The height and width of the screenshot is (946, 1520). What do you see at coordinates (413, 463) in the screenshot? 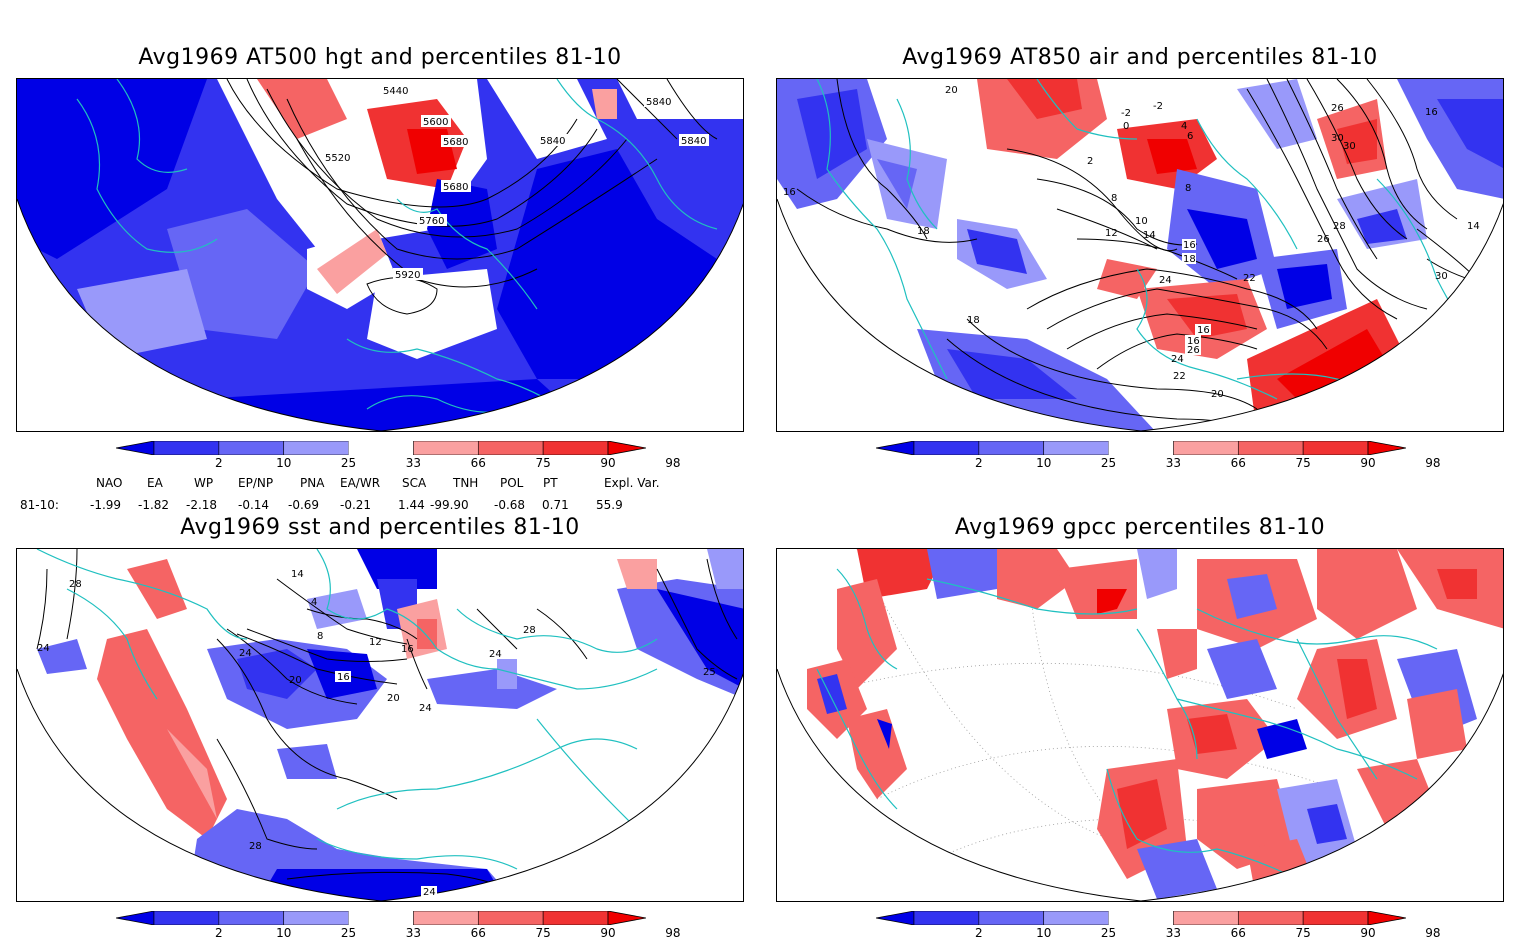
I see `colorbar-label: 33` at bounding box center [413, 463].